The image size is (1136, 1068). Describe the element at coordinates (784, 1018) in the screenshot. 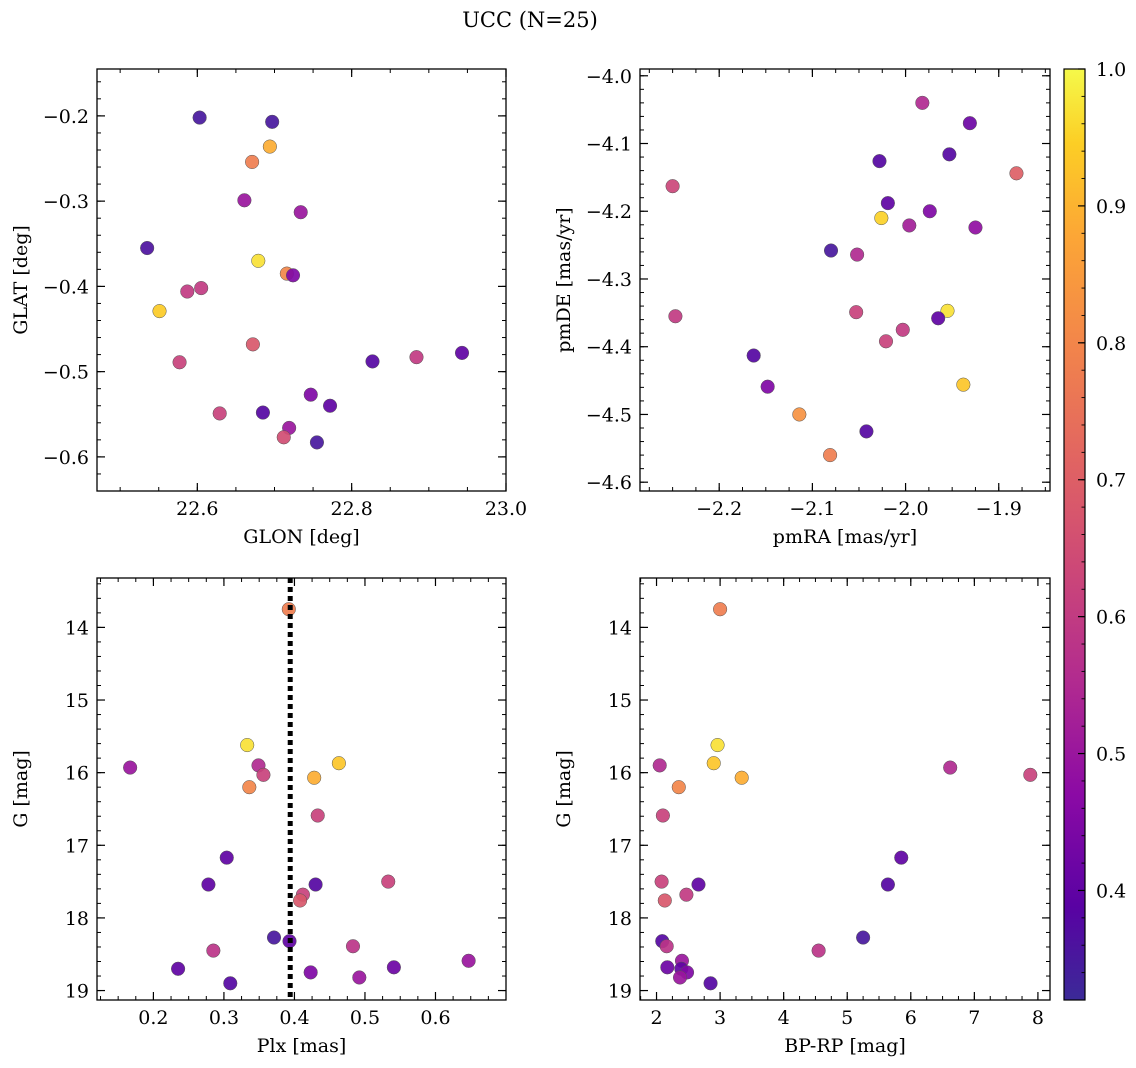

I see `x-tick-label: 4` at that location.